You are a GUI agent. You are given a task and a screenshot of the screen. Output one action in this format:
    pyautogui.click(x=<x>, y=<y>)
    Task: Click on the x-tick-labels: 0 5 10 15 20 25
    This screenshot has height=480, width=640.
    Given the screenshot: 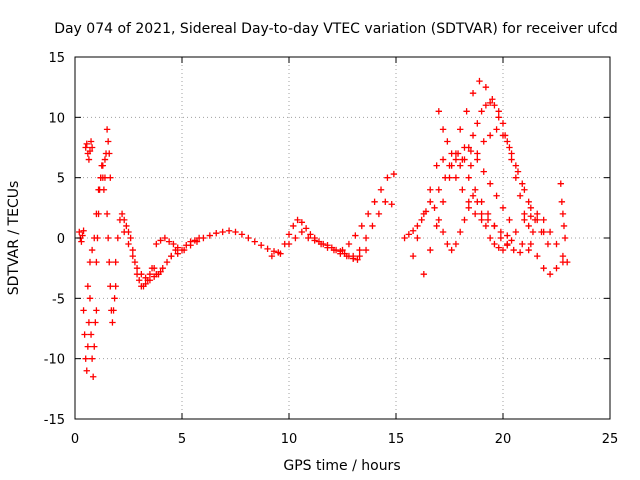 What is the action you would take?
    pyautogui.click(x=344, y=439)
    